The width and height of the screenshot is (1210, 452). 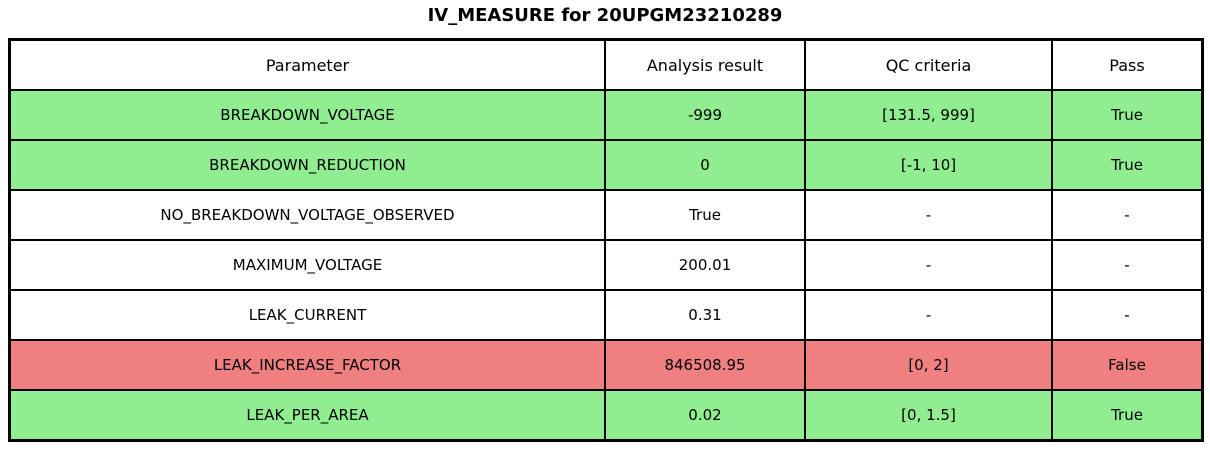 I want to click on header-cell-analysis-result: Analysis result, so click(x=705, y=65).